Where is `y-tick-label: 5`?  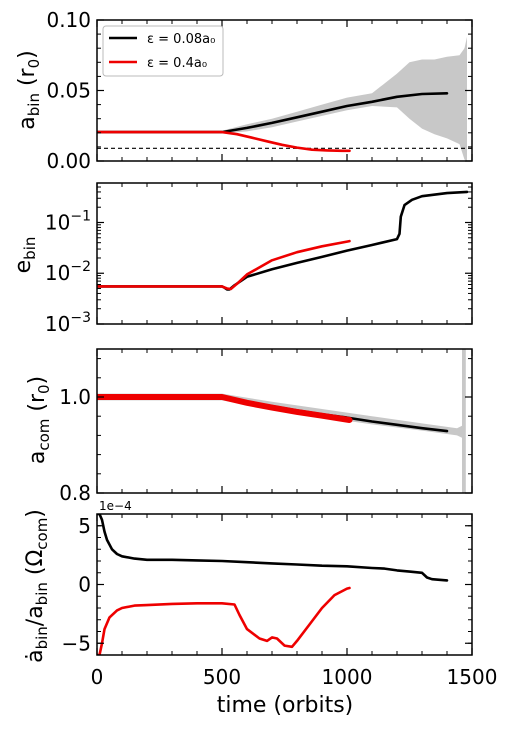 y-tick-label: 5 is located at coordinates (84, 526).